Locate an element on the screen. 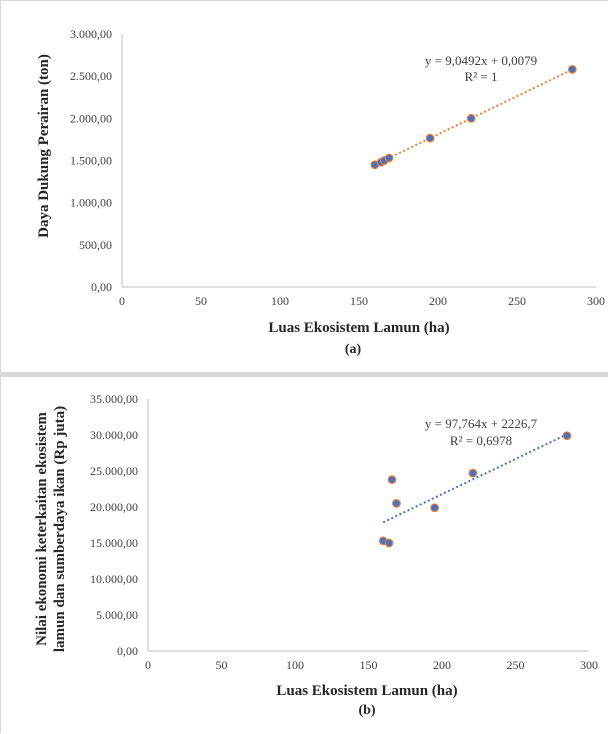  chart-b-x-axis-title: Luas Ekosistem Lamun (ha) is located at coordinates (366, 691).